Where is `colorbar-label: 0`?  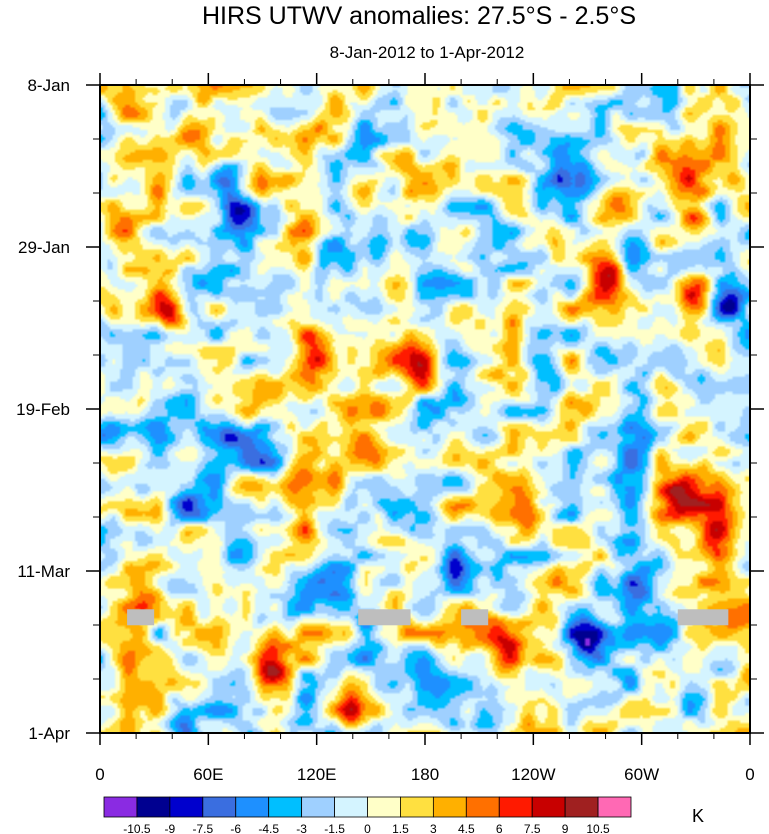
colorbar-label: 0 is located at coordinates (367, 828).